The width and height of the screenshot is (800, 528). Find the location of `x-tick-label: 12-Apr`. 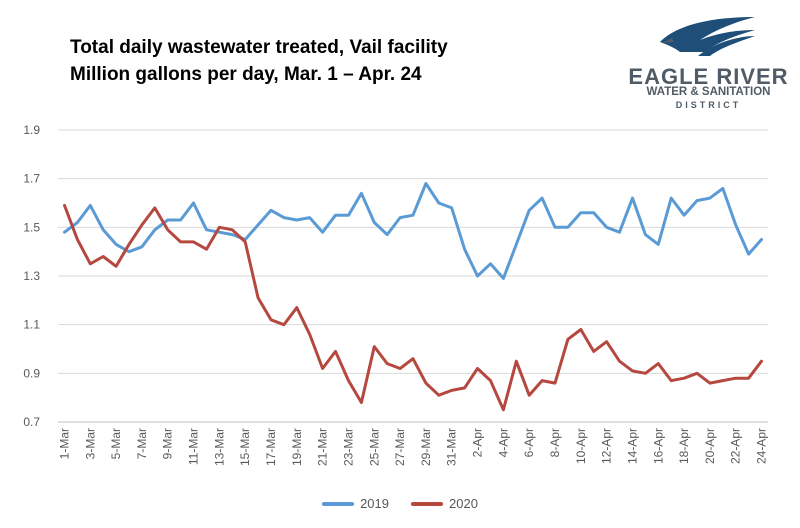

x-tick-label: 12-Apr is located at coordinates (607, 446).